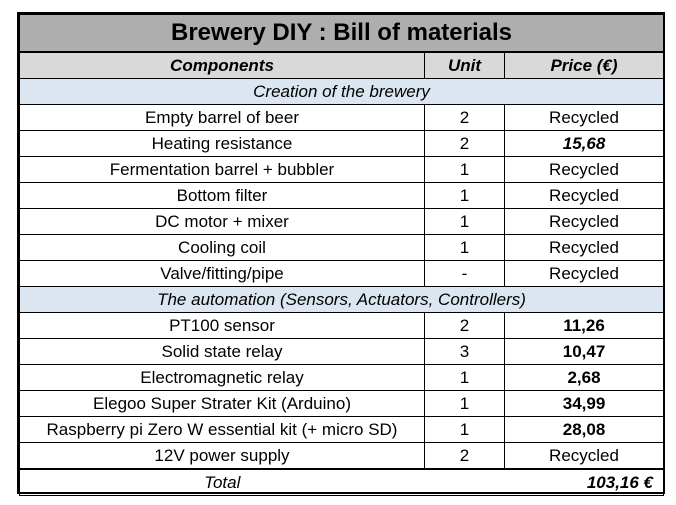 This screenshot has height=505, width=676. What do you see at coordinates (584, 403) in the screenshot?
I see `price-cell: 34,99` at bounding box center [584, 403].